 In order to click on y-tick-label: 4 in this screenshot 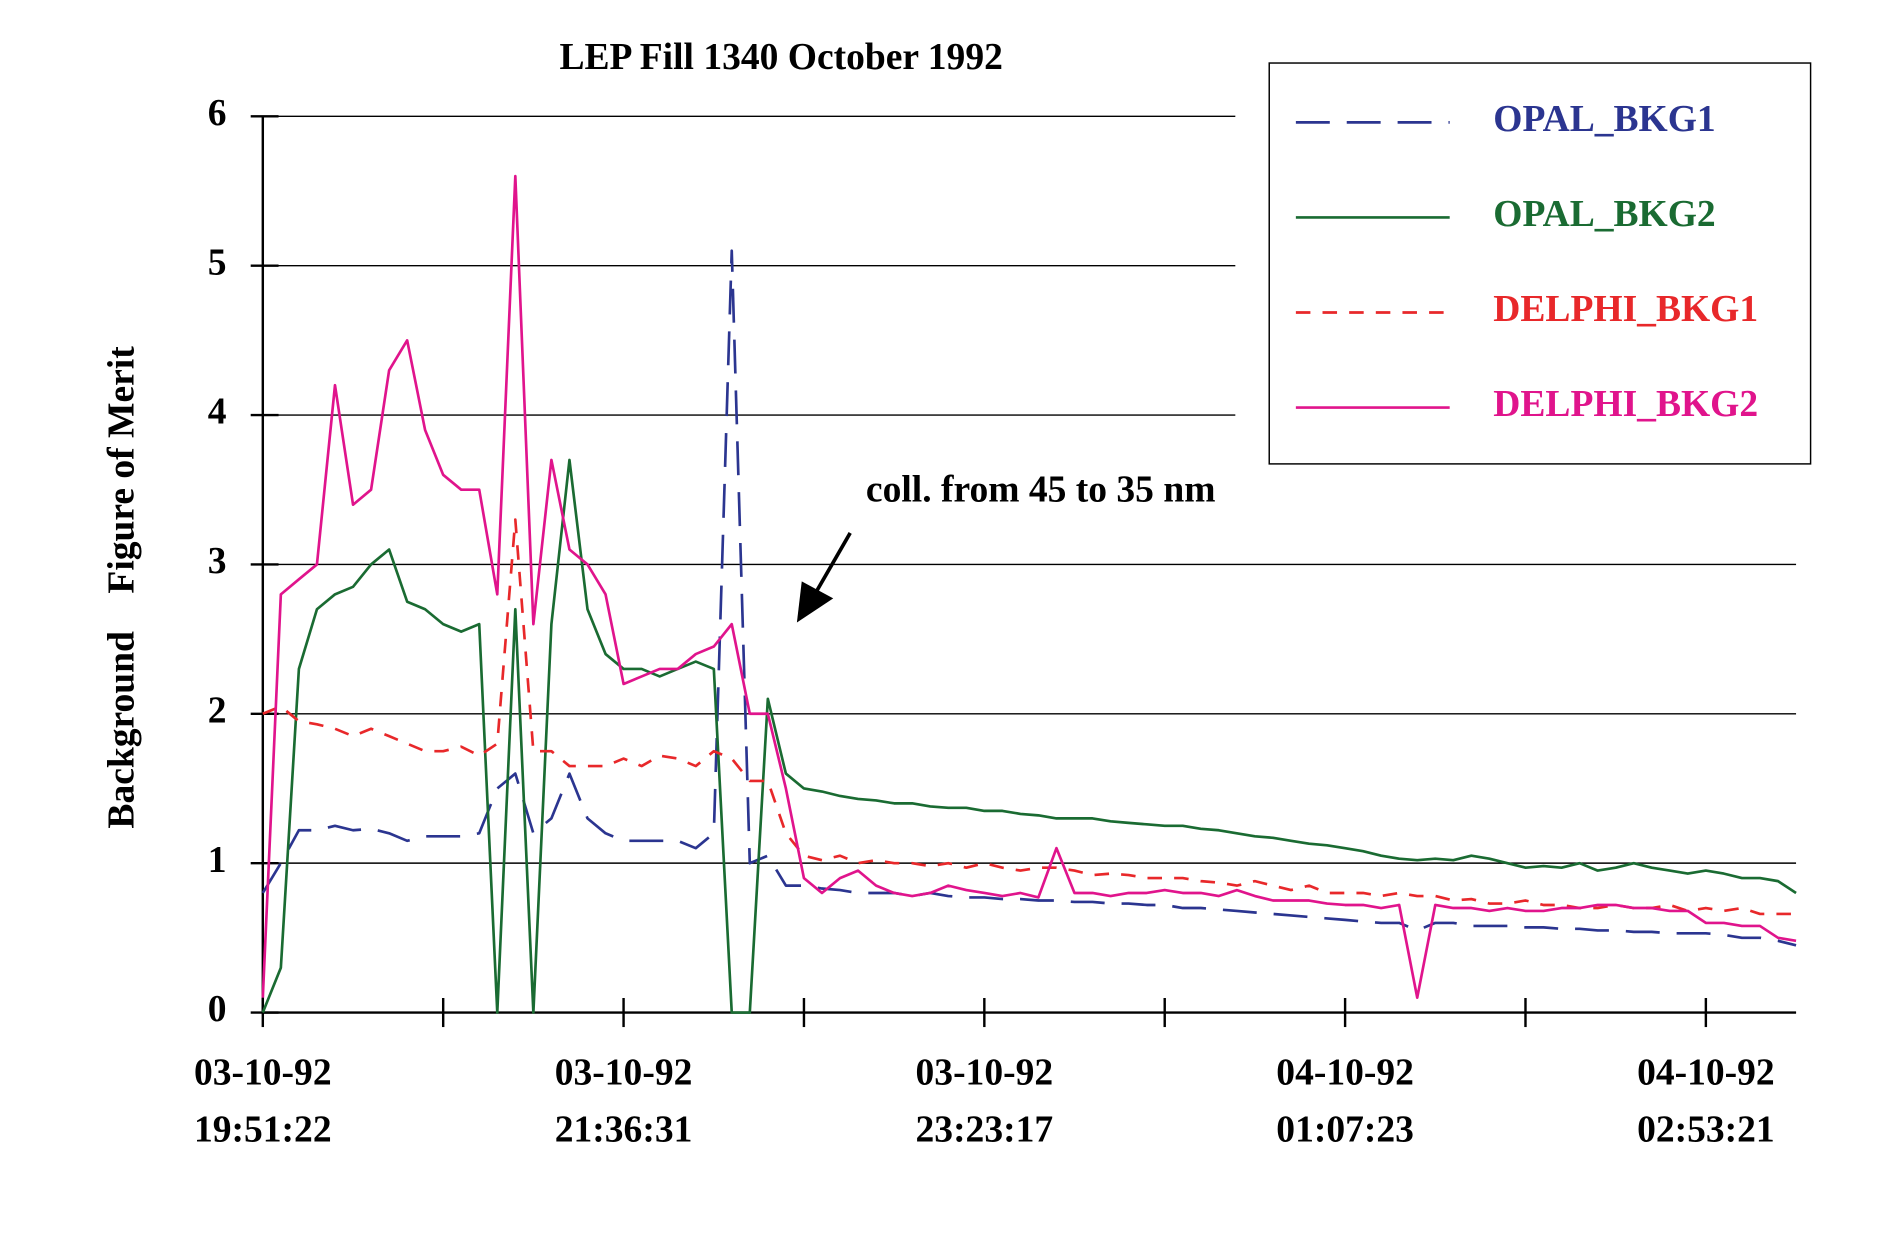, I will do `click(217, 412)`.